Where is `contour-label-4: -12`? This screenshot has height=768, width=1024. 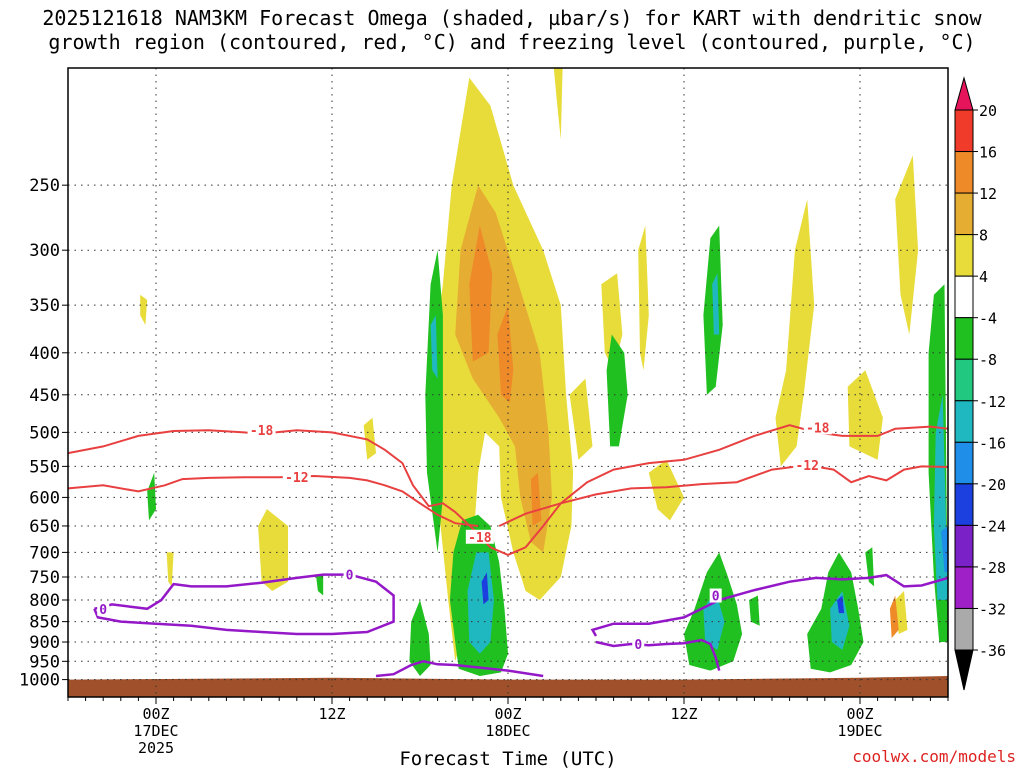
contour-label-4: -12 is located at coordinates (806, 466).